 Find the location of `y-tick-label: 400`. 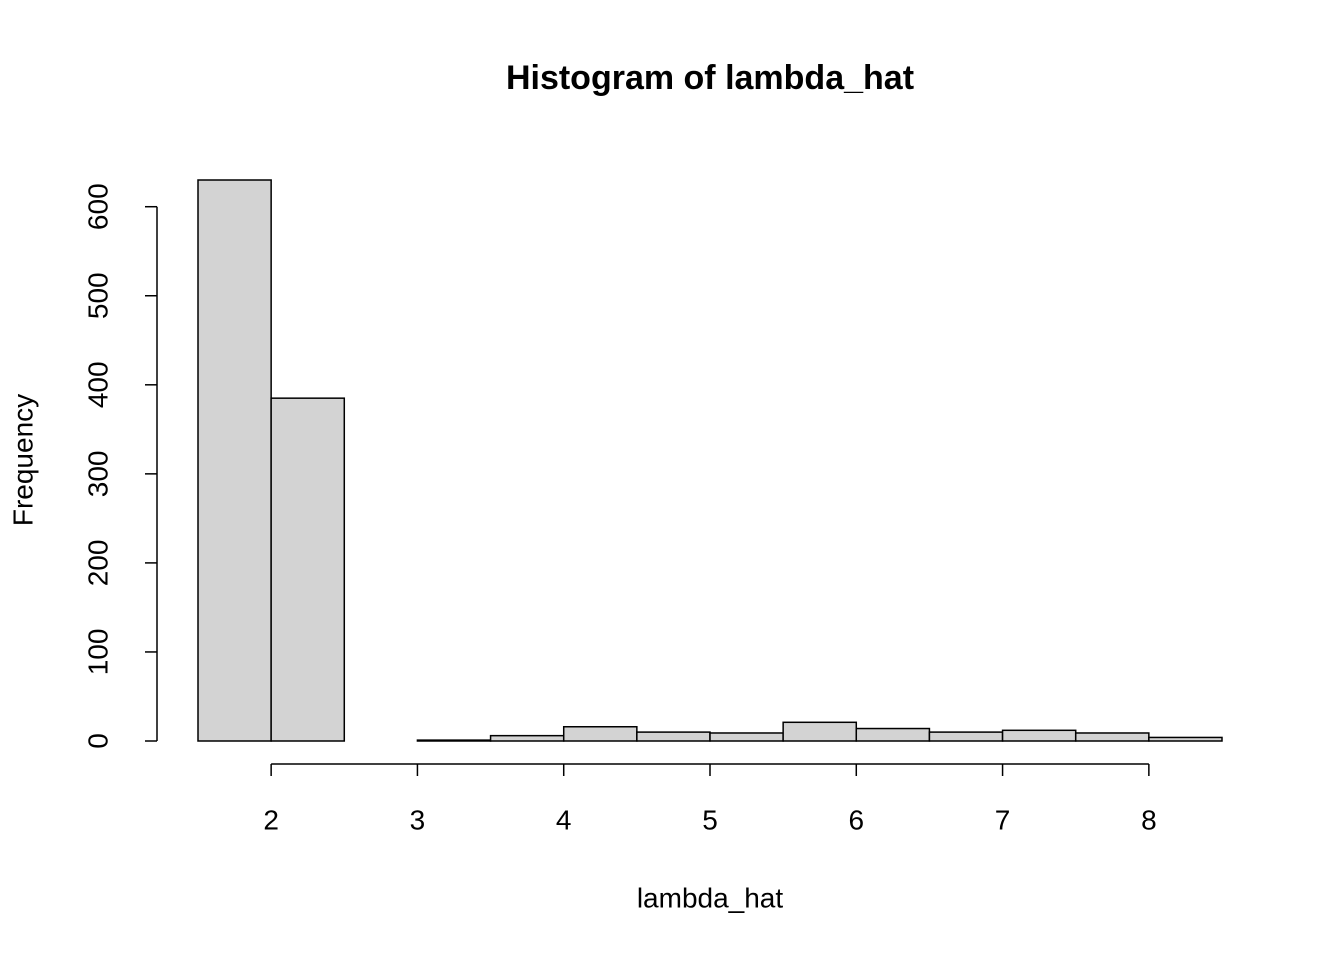

y-tick-label: 400 is located at coordinates (97, 384).